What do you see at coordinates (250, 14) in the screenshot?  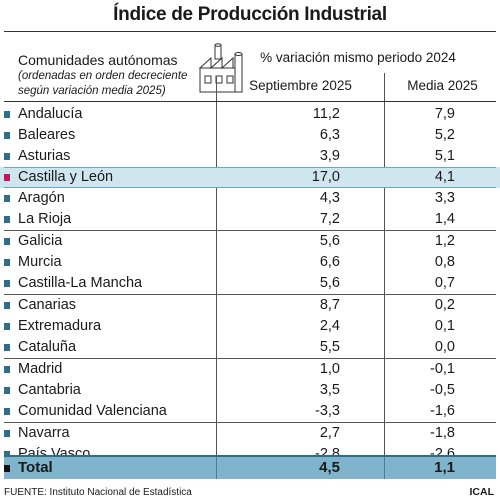 I see `chart-title: Índice de Producción Industrial` at bounding box center [250, 14].